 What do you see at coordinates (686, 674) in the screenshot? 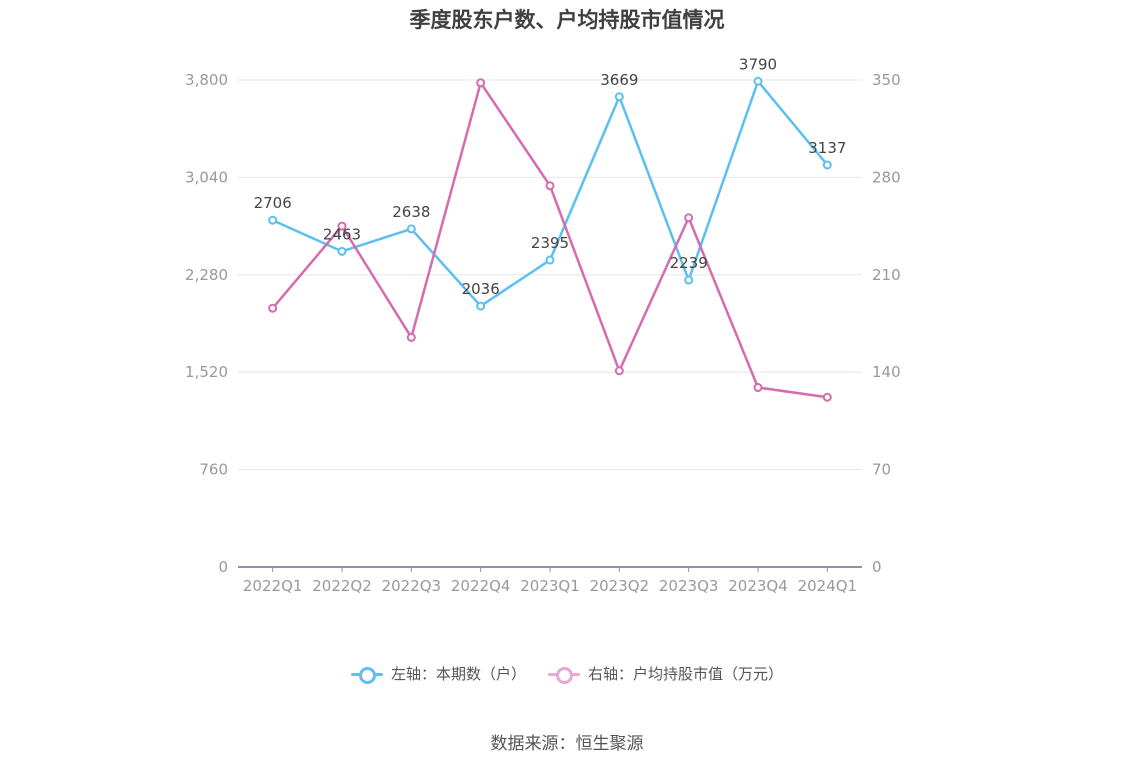
I see `legend-right-series-label: 右轴：户均持股市值（万元）` at bounding box center [686, 674].